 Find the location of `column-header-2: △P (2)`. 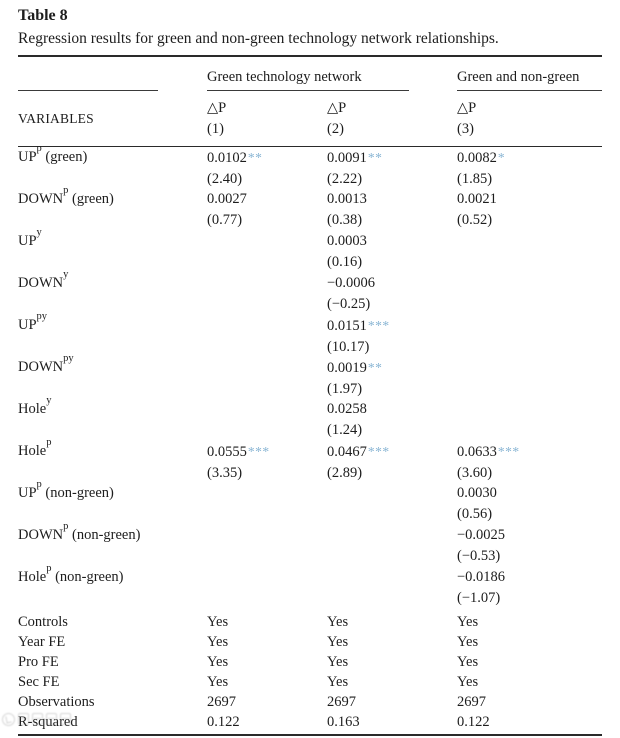

column-header-2: △P (2) is located at coordinates (392, 119).